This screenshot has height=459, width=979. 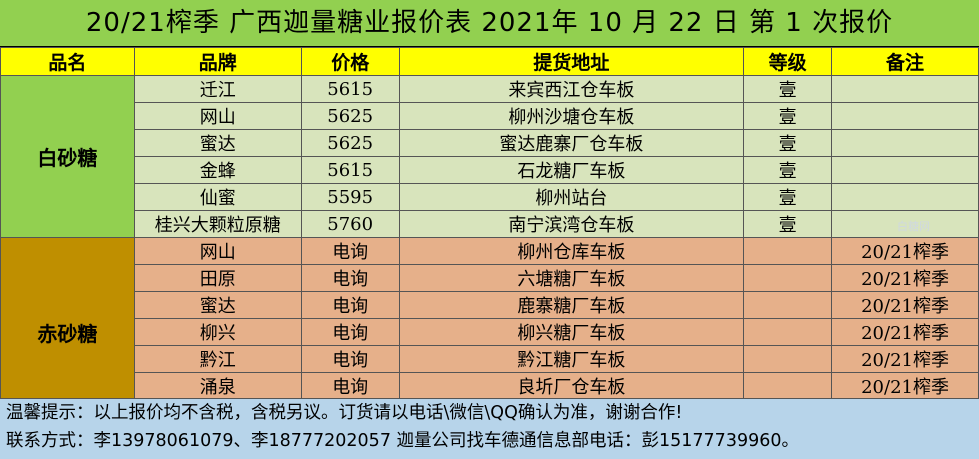 What do you see at coordinates (913, 226) in the screenshot?
I see `watermark: 白糖网` at bounding box center [913, 226].